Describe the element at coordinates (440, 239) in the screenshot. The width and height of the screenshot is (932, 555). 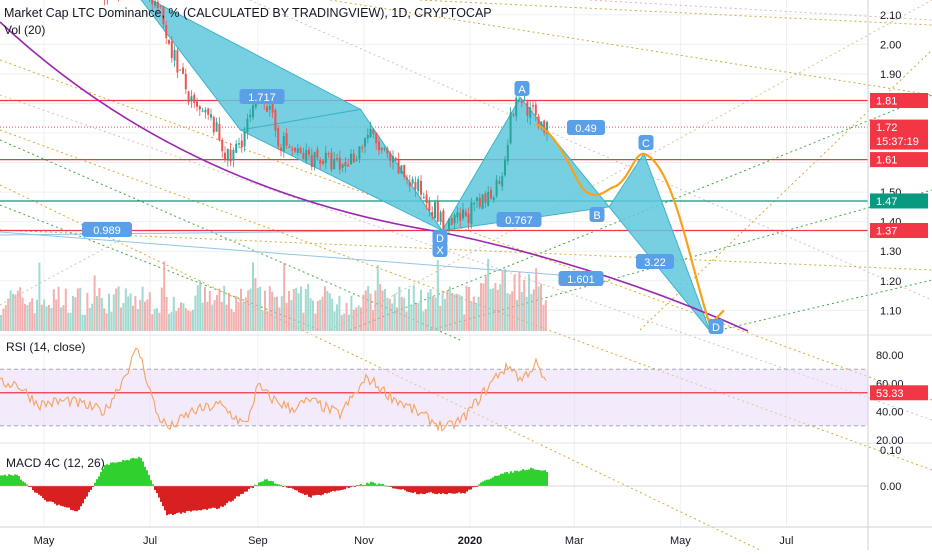
I see `point-label-d: D` at that location.